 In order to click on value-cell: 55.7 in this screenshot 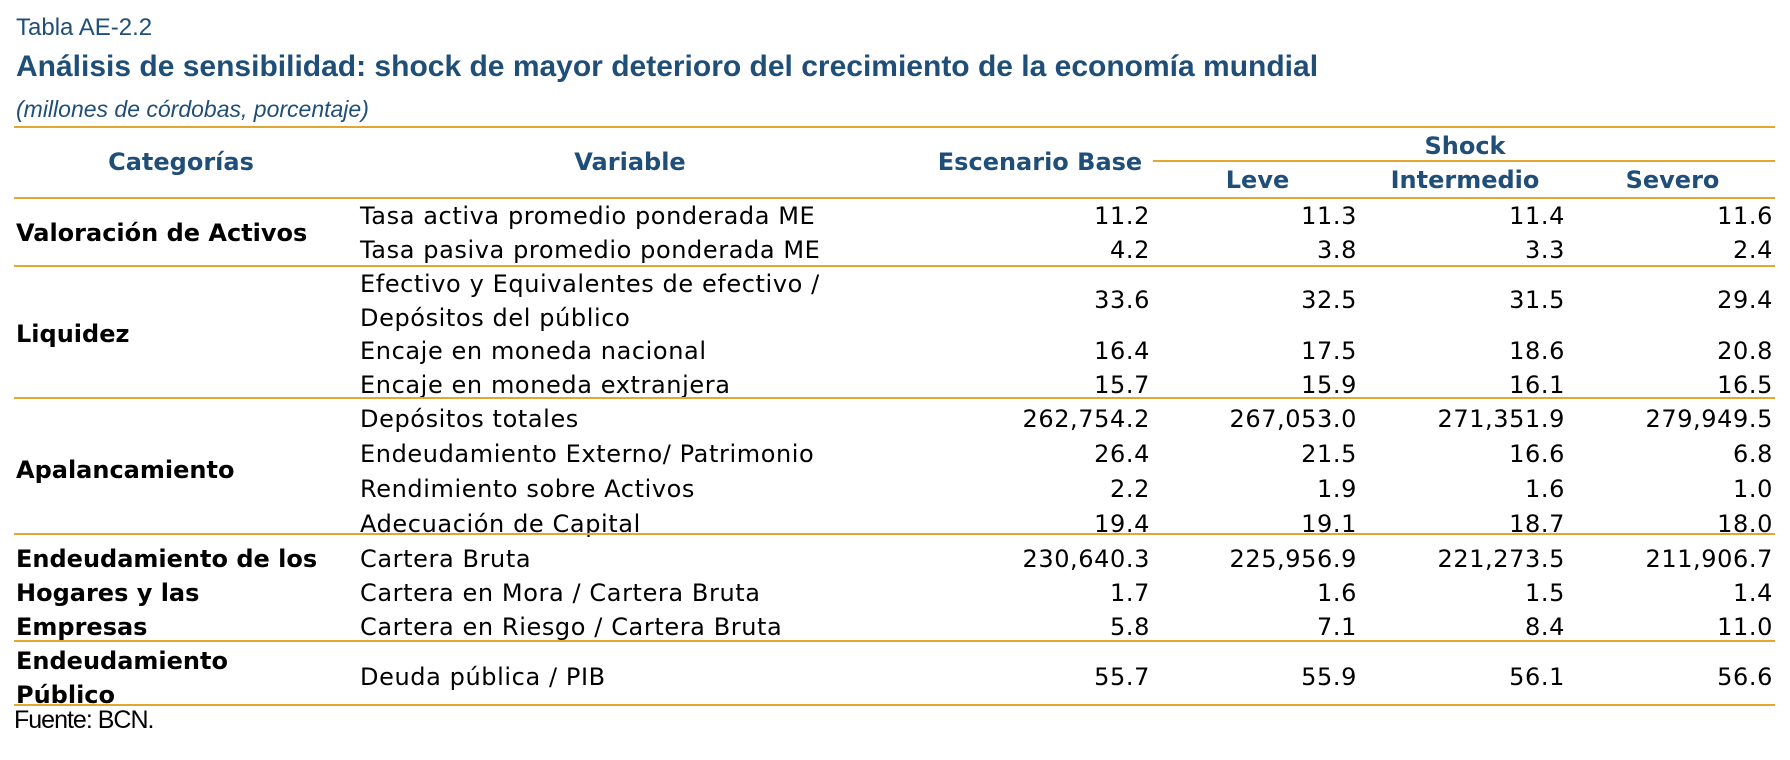, I will do `click(1122, 677)`.